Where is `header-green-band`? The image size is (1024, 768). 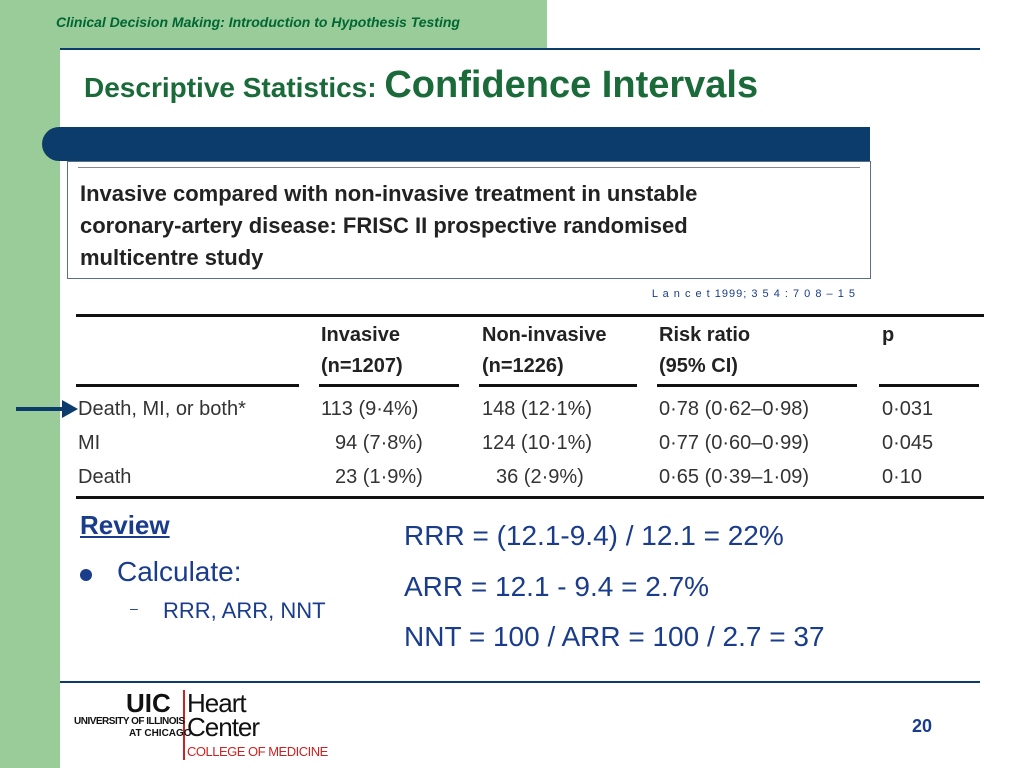
header-green-band is located at coordinates (303, 24).